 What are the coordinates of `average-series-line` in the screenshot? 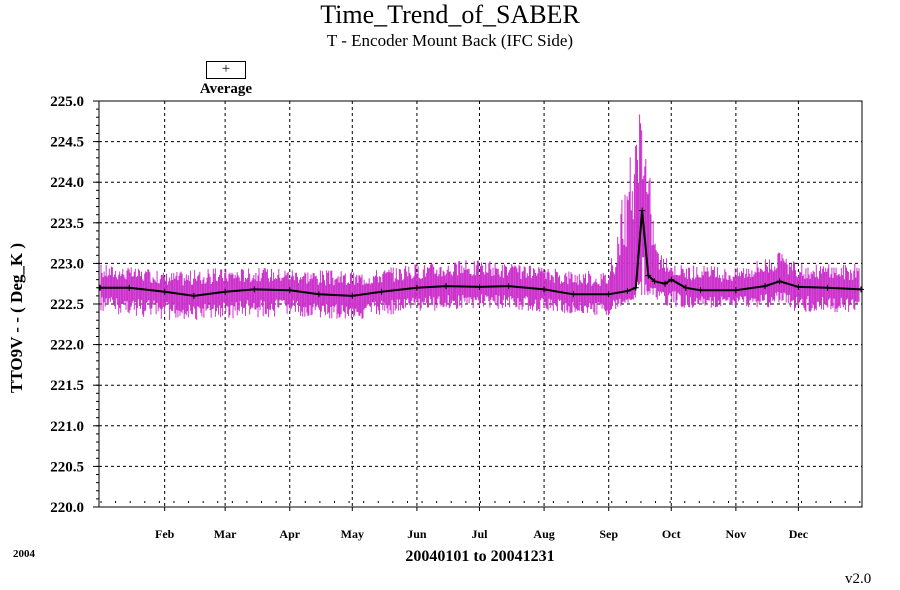 It's located at (481, 253).